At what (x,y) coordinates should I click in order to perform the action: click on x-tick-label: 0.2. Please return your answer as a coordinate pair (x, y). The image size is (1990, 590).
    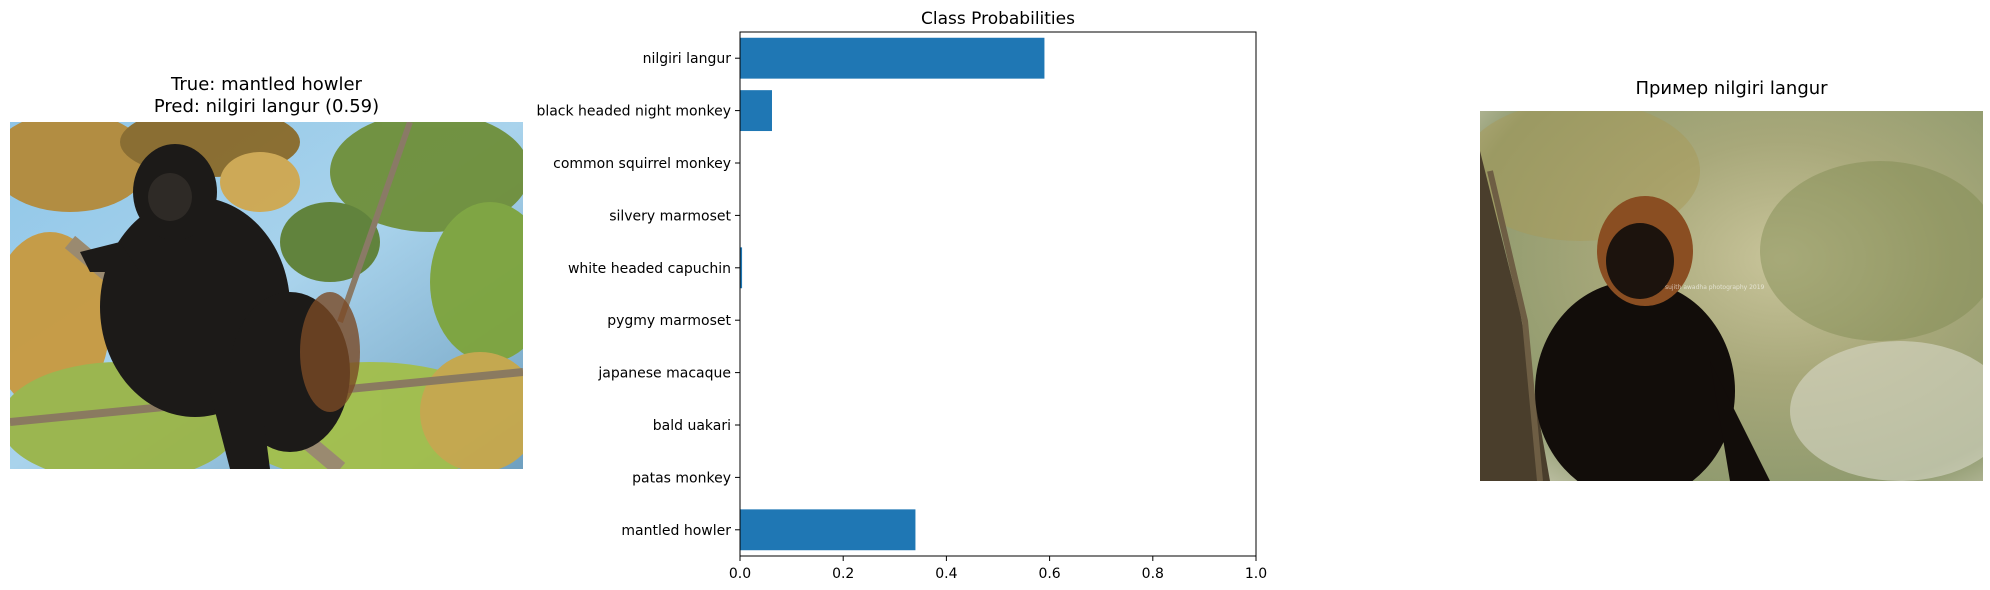
    Looking at the image, I should click on (843, 574).